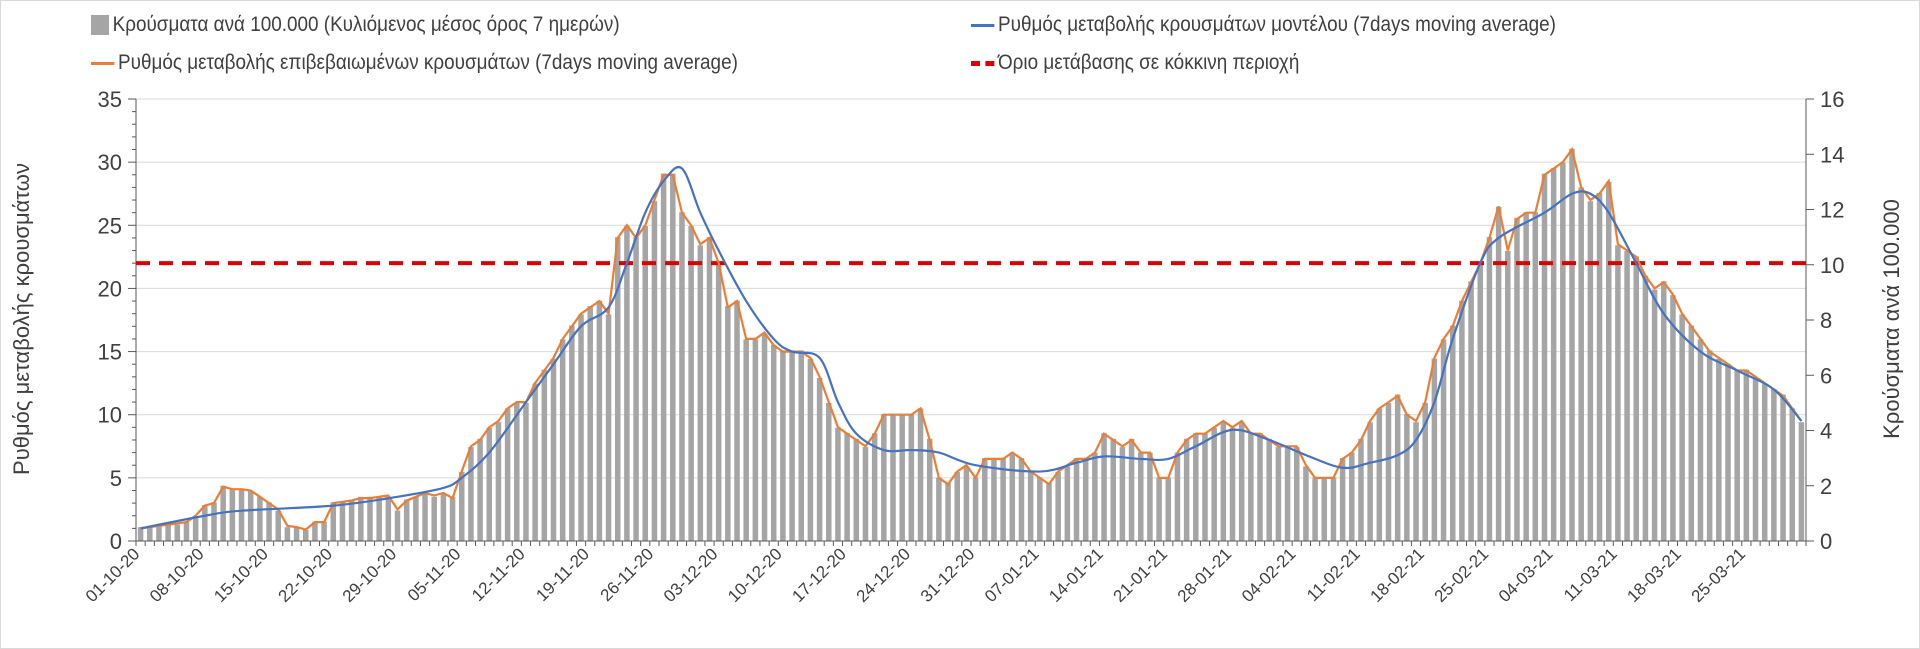 Image resolution: width=1920 pixels, height=649 pixels. Describe the element at coordinates (1826, 320) in the screenshot. I see `y-right-tick-label: 8` at that location.